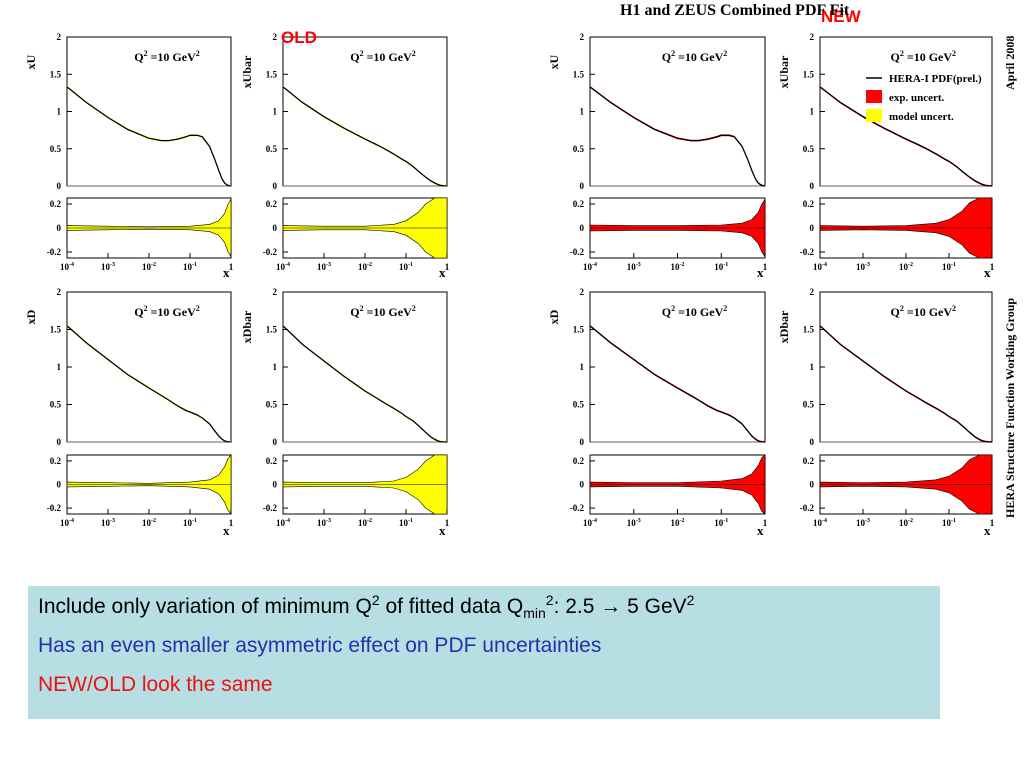 The image size is (1024, 768). I want to click on old-xd-central-curve, so click(149, 384).